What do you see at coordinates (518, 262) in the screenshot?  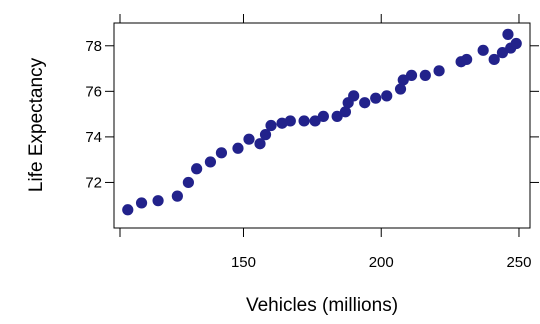 I see `x-tick-label: 250` at bounding box center [518, 262].